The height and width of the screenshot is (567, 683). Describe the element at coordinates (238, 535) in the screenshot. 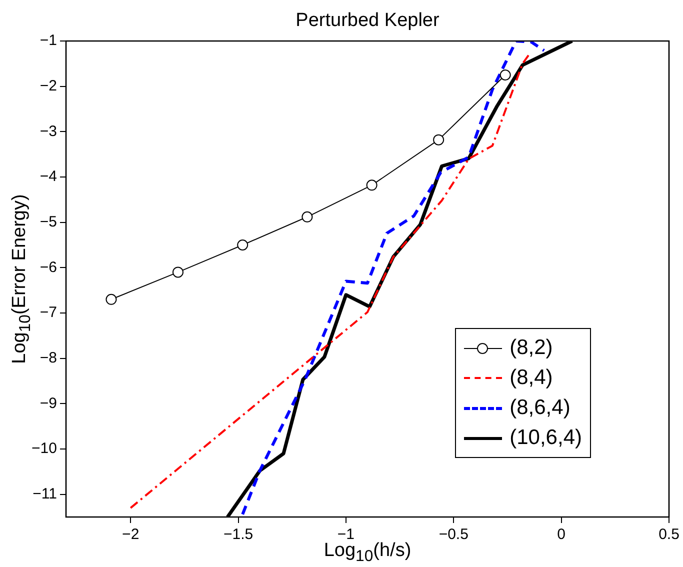

I see `x-tick-label: −1.5` at that location.